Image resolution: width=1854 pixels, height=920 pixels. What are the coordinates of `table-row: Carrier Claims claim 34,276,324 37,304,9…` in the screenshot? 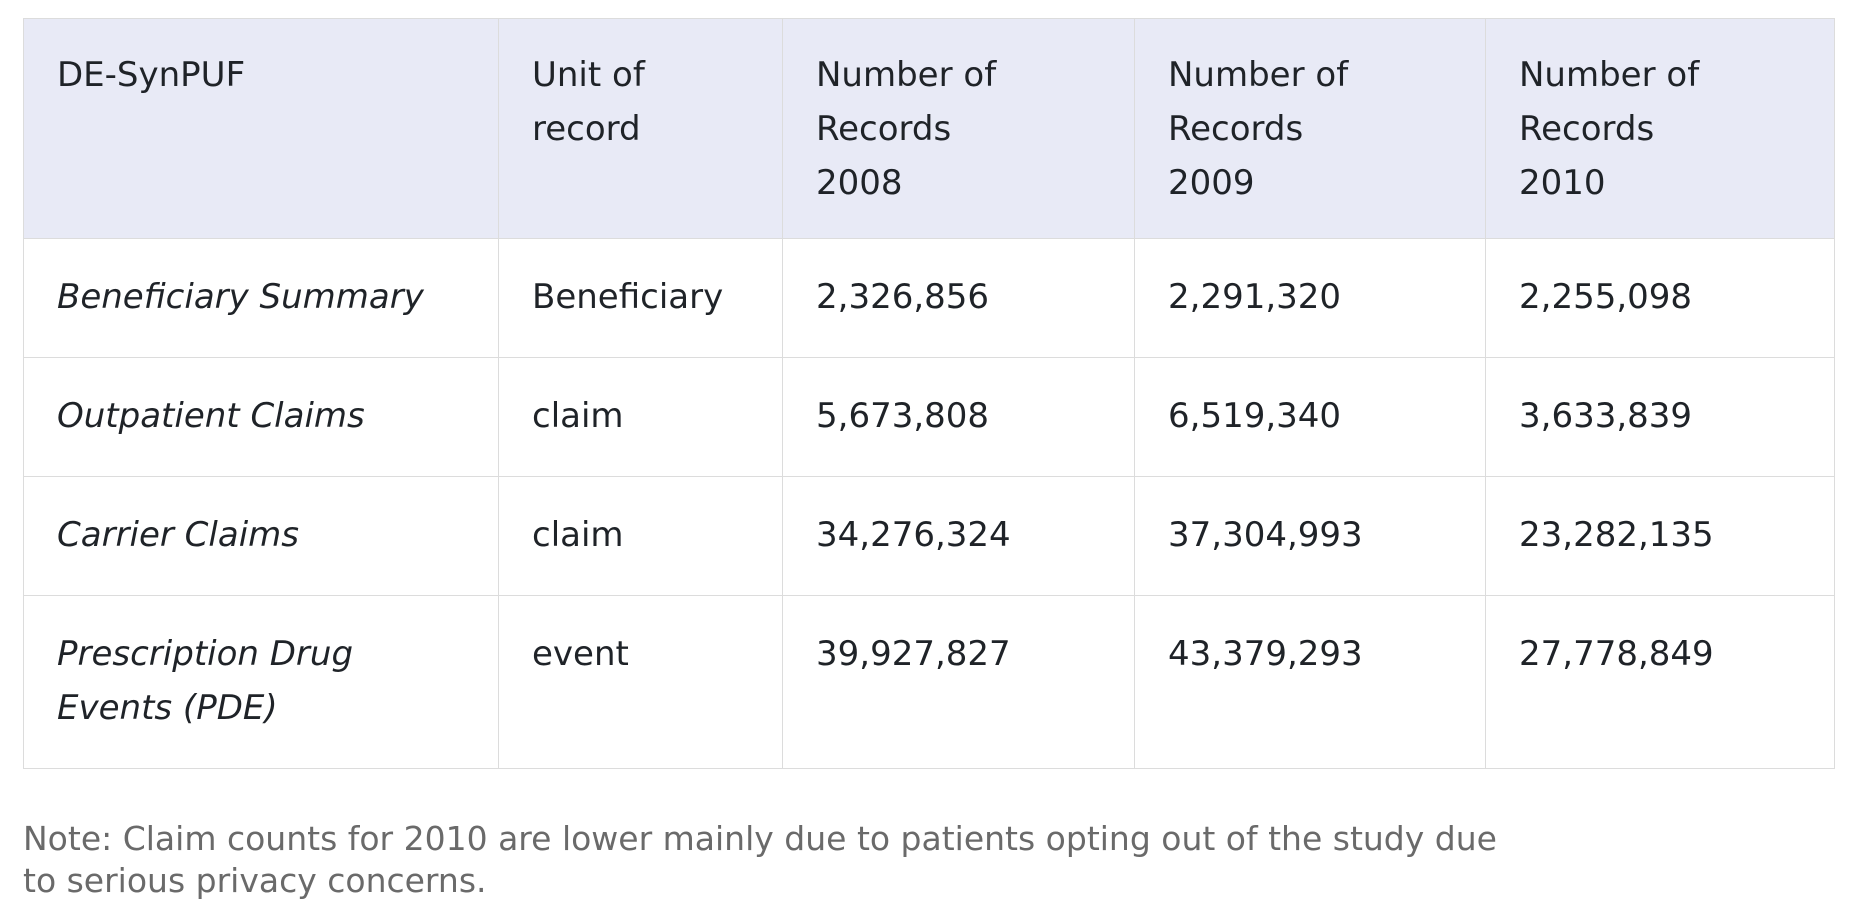 It's located at (929, 536).